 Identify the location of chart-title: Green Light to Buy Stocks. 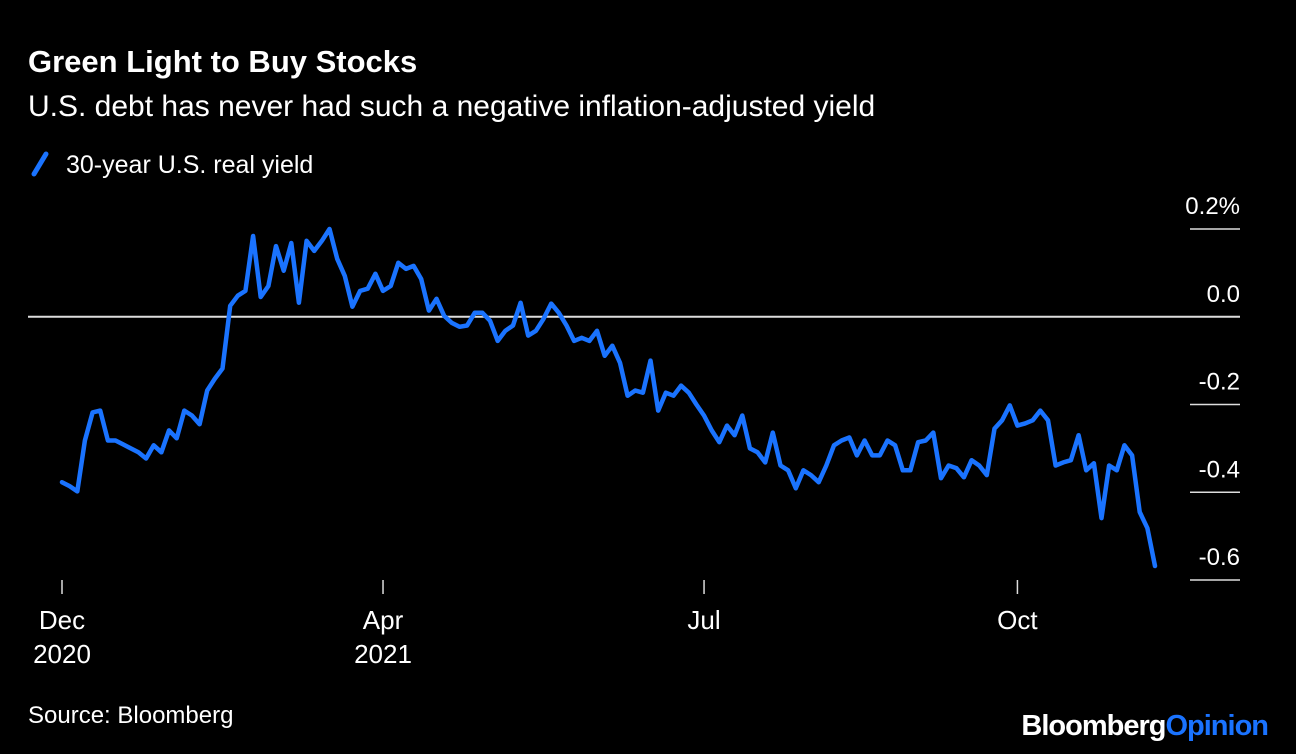
(222, 61).